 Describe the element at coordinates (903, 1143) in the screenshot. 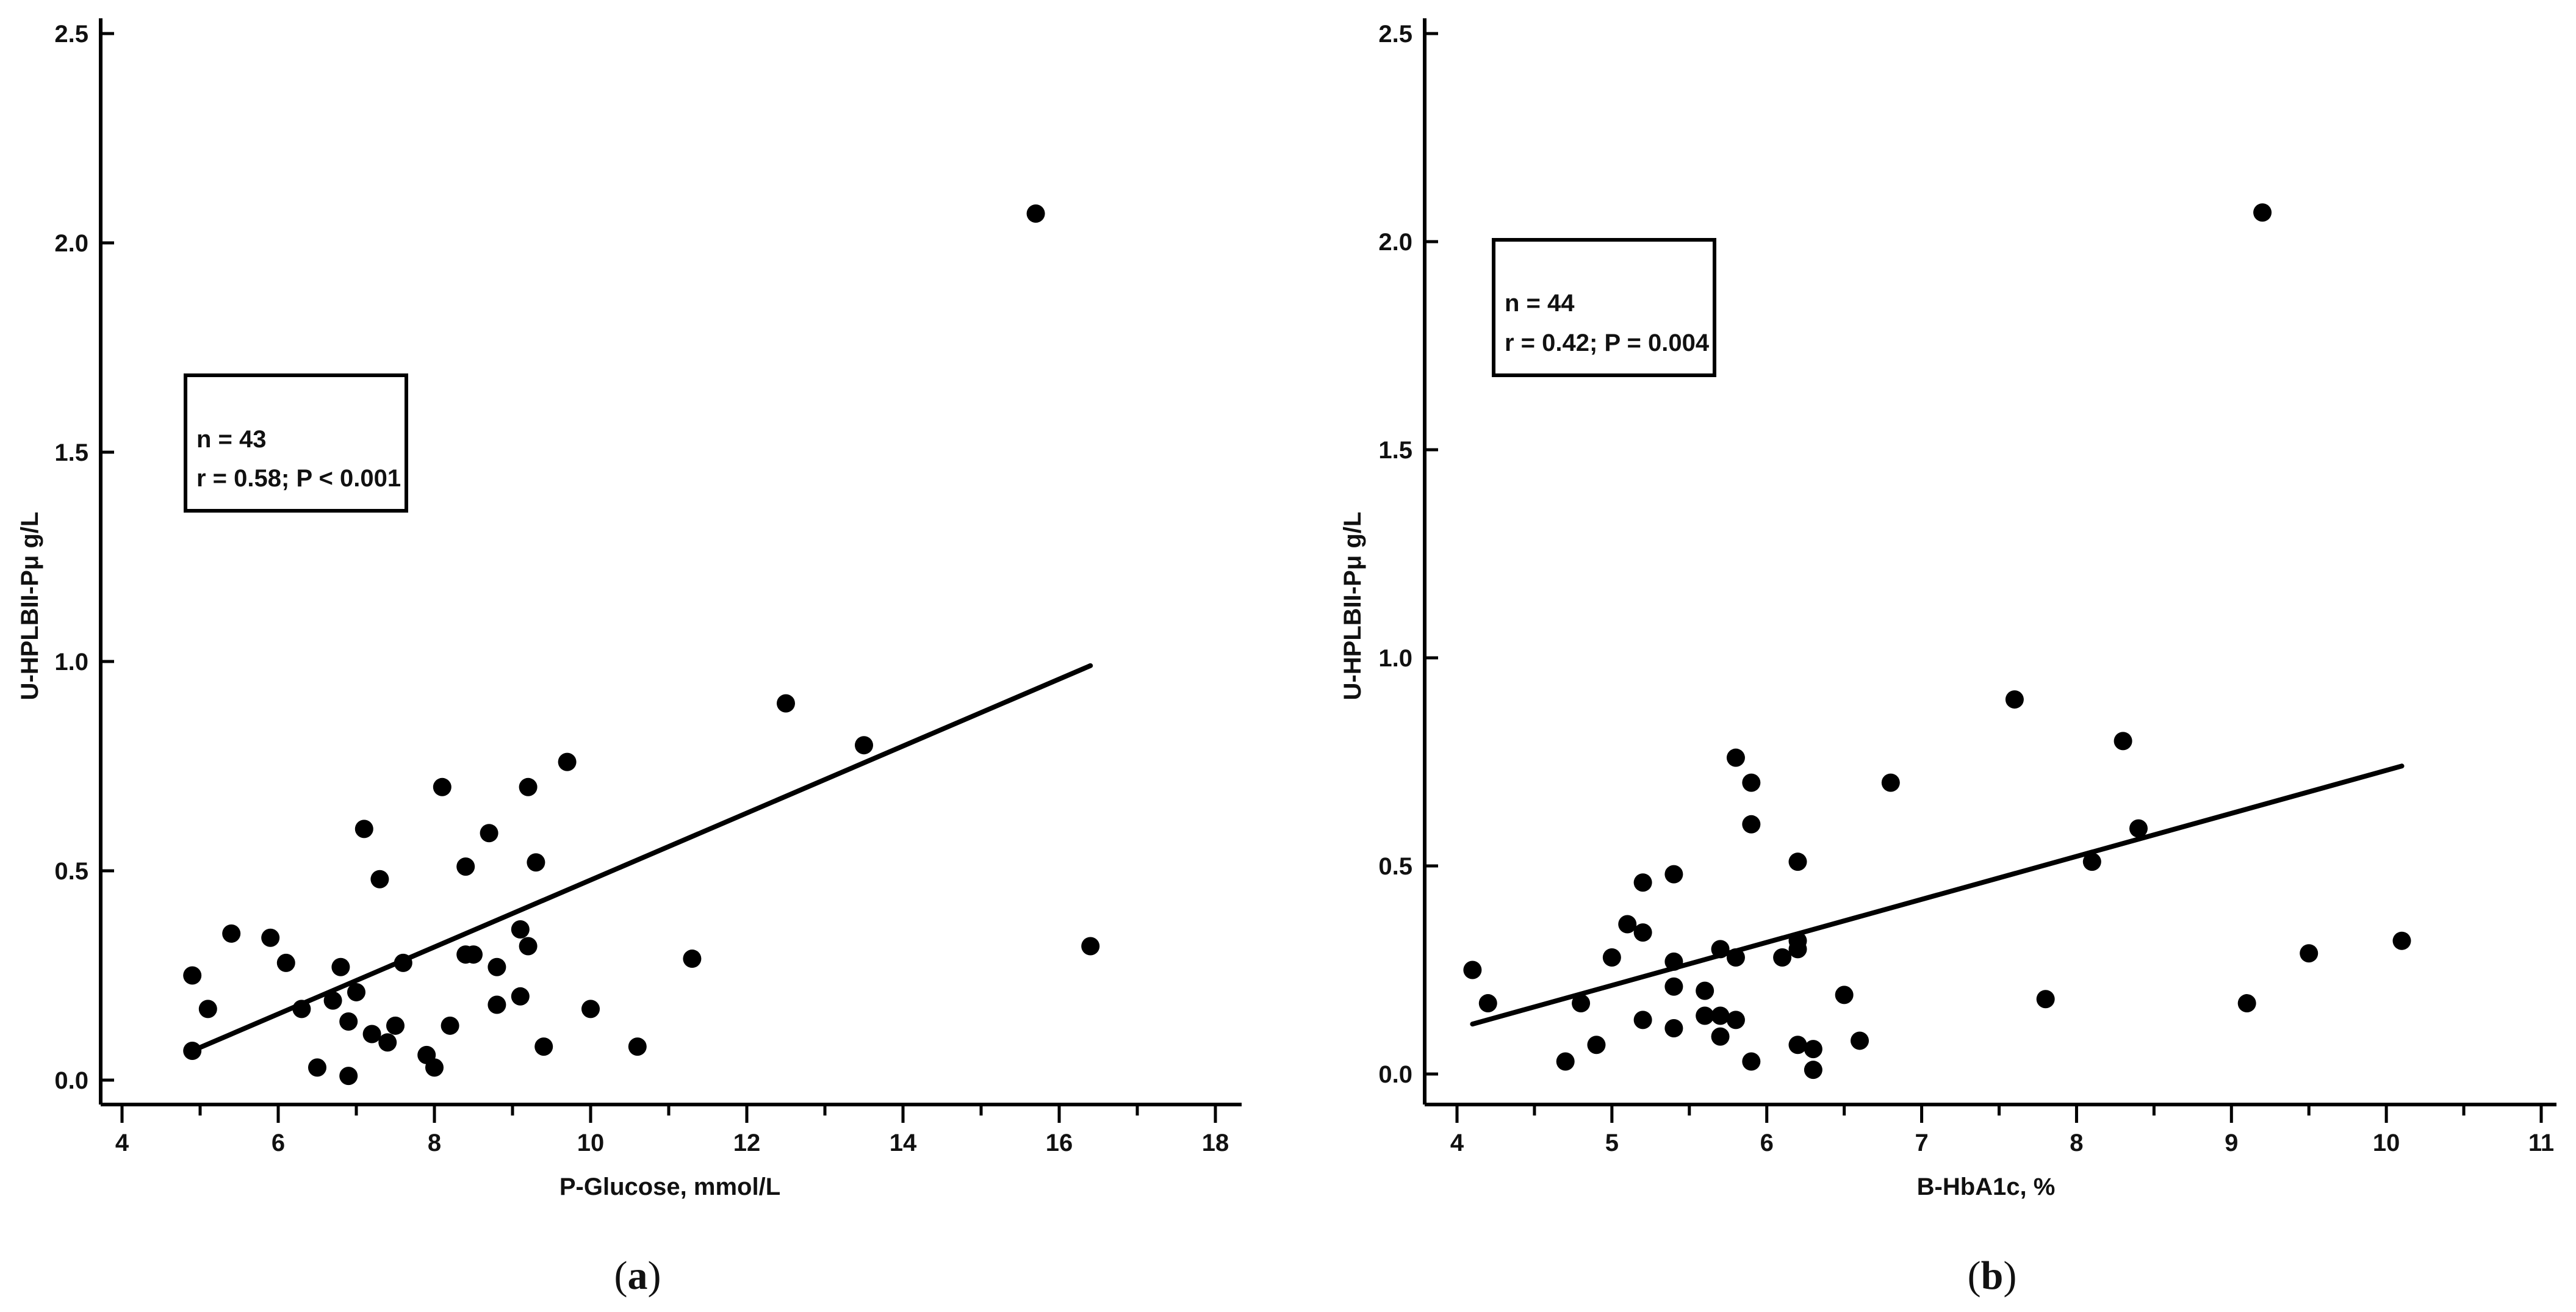

I see `x-tick-label: 14` at that location.